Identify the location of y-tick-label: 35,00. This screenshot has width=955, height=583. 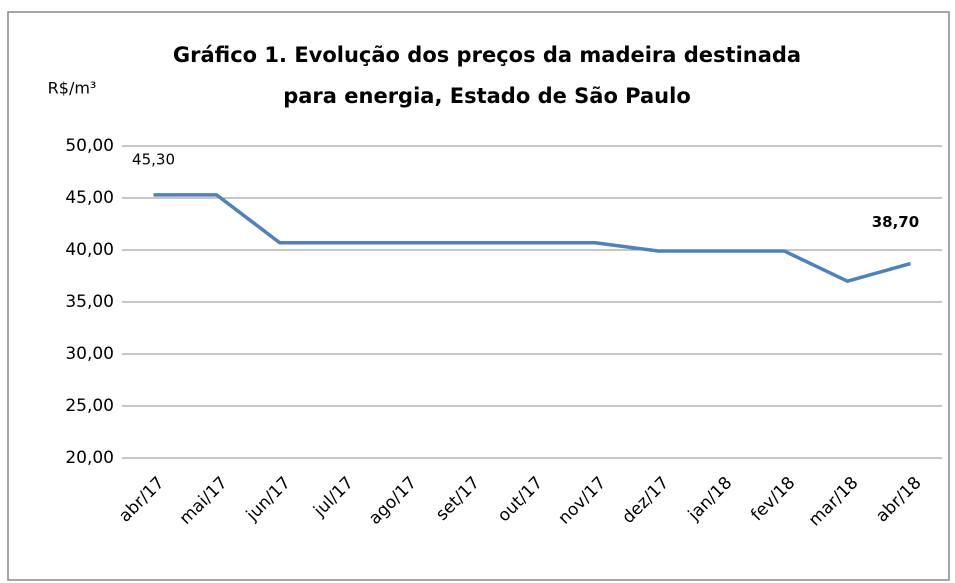
(89, 302).